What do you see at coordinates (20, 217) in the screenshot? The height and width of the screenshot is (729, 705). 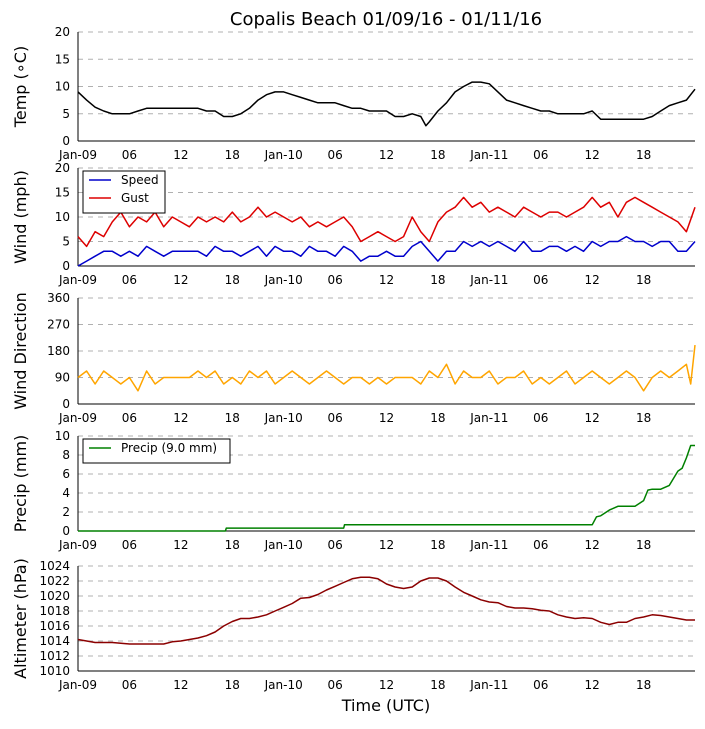 I see `wind-y-axis-label: Wind (mph)` at bounding box center [20, 217].